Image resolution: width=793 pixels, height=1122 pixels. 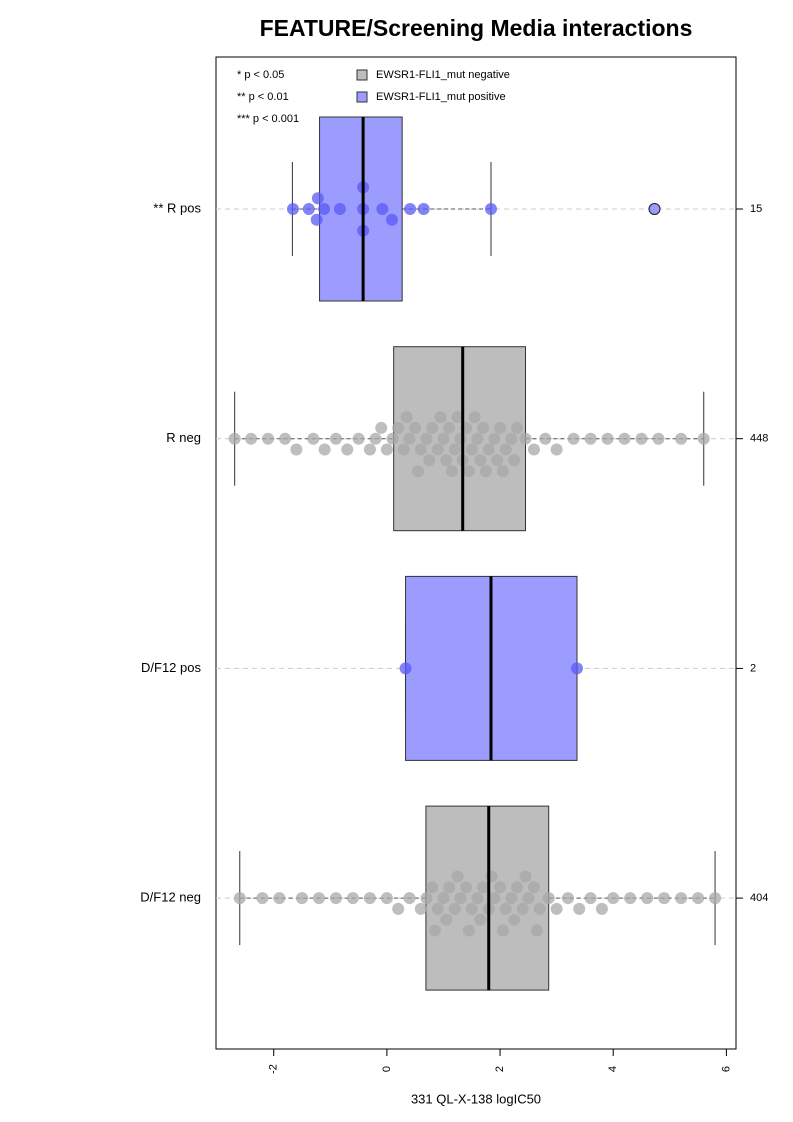 I want to click on outlier, so click(x=654, y=209).